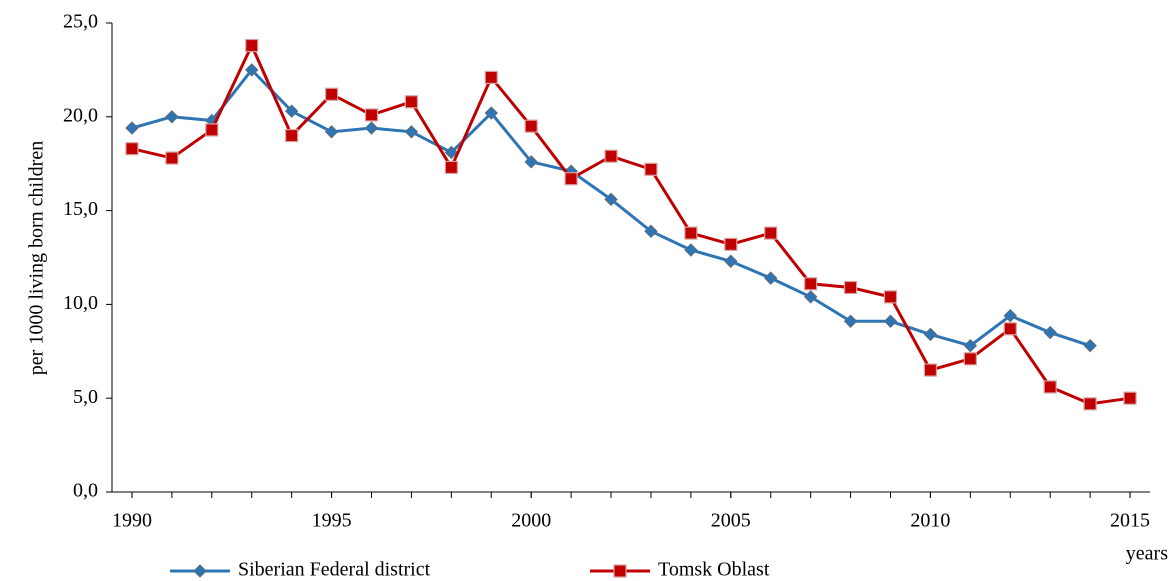  I want to click on x-tick-label: 1995, so click(332, 521).